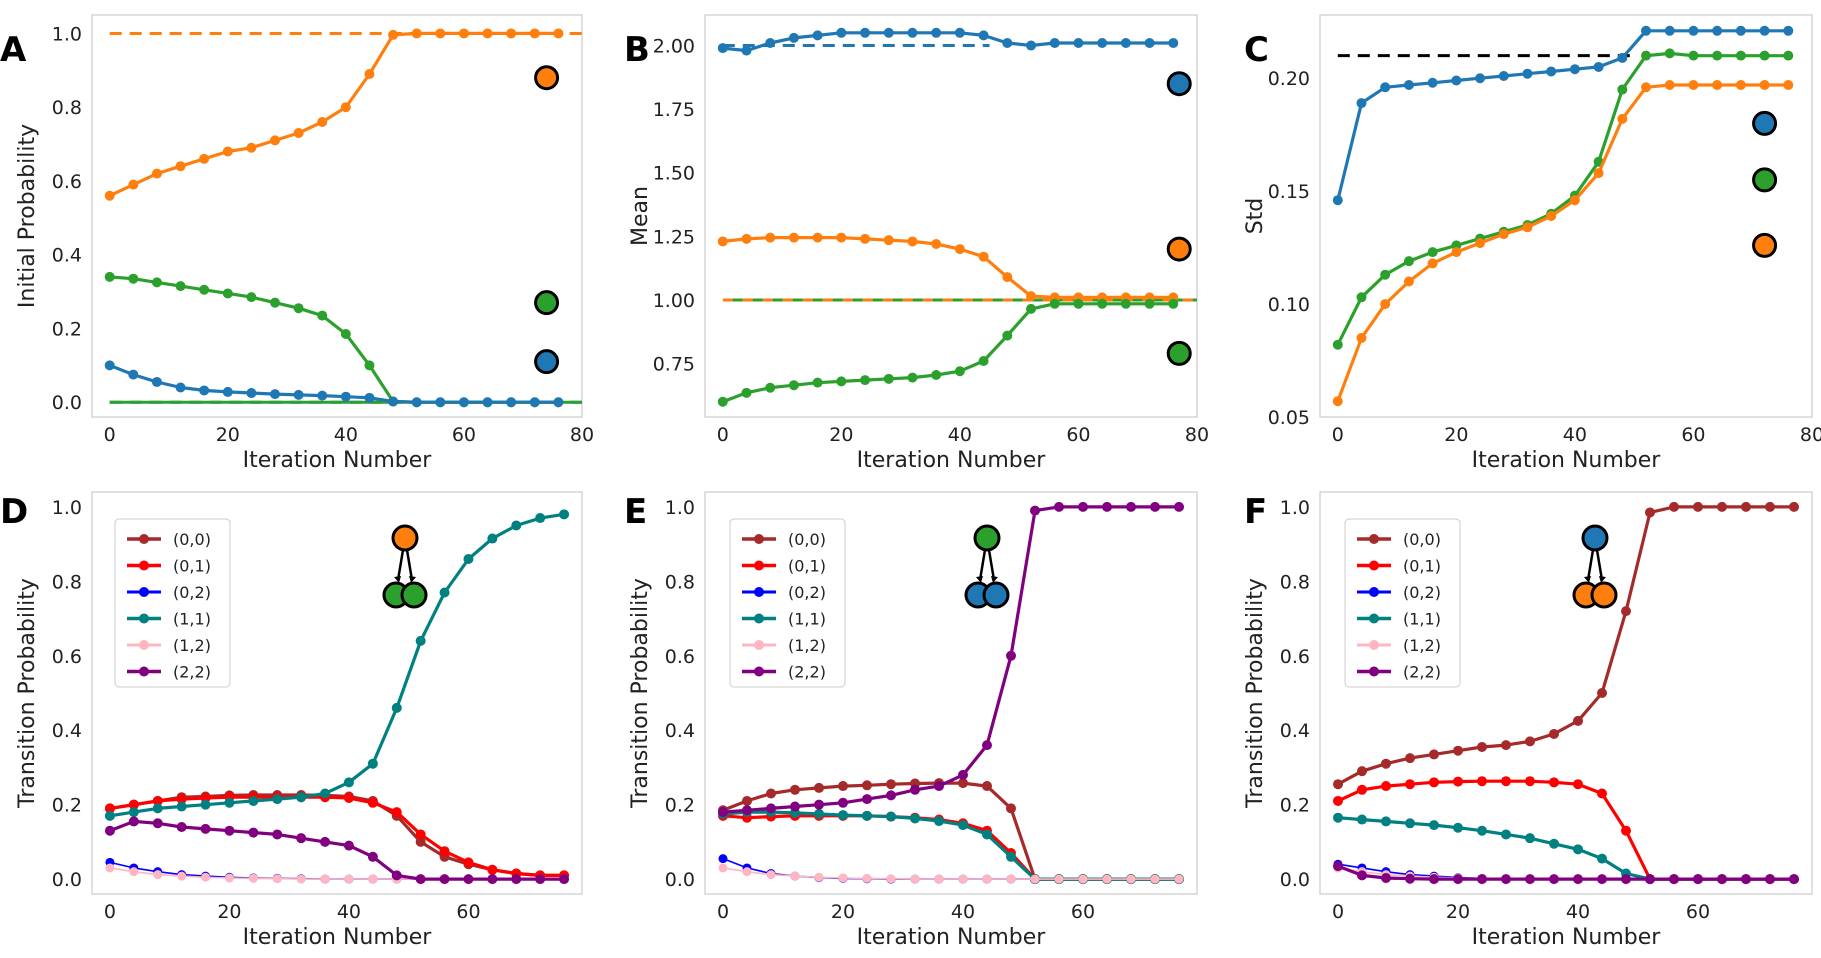 This screenshot has height=958, width=1821. Describe the element at coordinates (1295, 880) in the screenshot. I see `y-tick-label: 0.0` at that location.